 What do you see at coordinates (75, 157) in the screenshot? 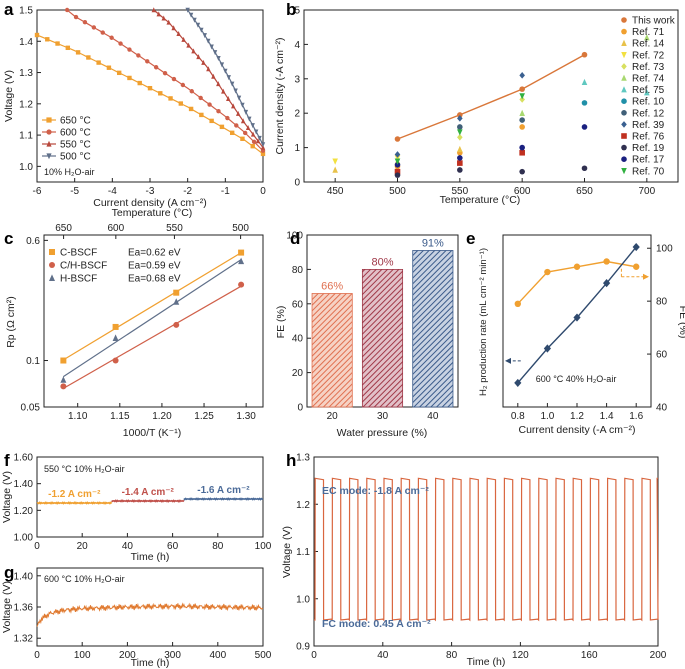
I see `legend-label-a: 500 °C` at bounding box center [75, 157].